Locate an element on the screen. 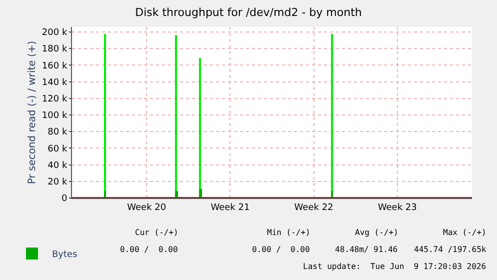 This screenshot has width=497, height=280. text: Last update: Tue Jun 9 17:20:03 2026 is located at coordinates (394, 266).